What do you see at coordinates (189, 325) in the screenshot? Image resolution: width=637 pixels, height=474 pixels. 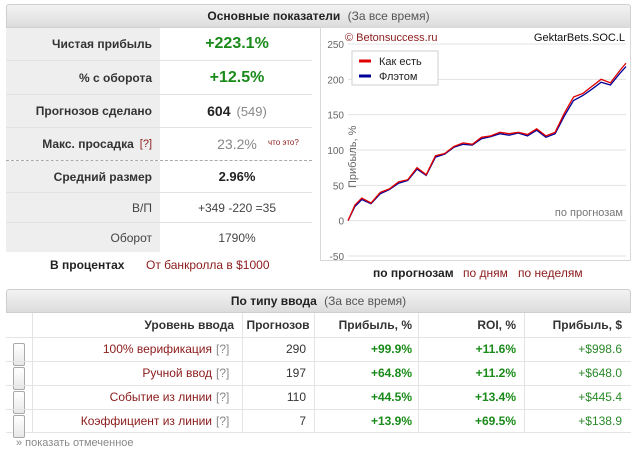 I see `col-header-level: Уровень ввода` at bounding box center [189, 325].